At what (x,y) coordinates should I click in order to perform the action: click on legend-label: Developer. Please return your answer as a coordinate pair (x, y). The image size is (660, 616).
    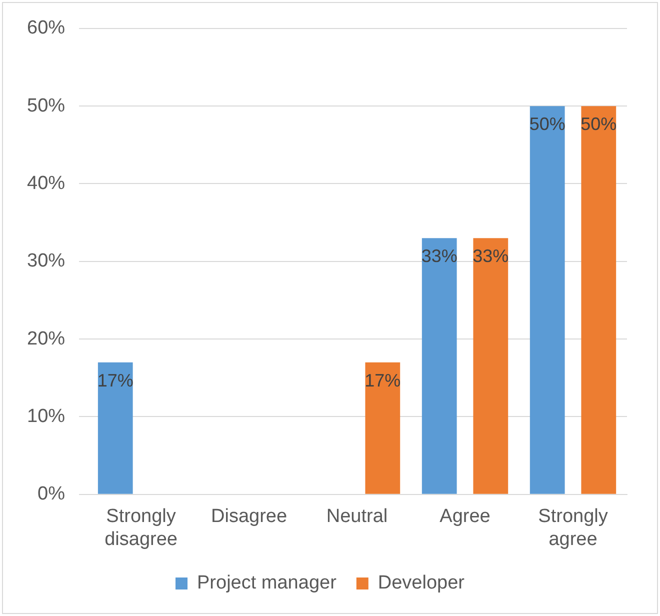
    Looking at the image, I should click on (422, 583).